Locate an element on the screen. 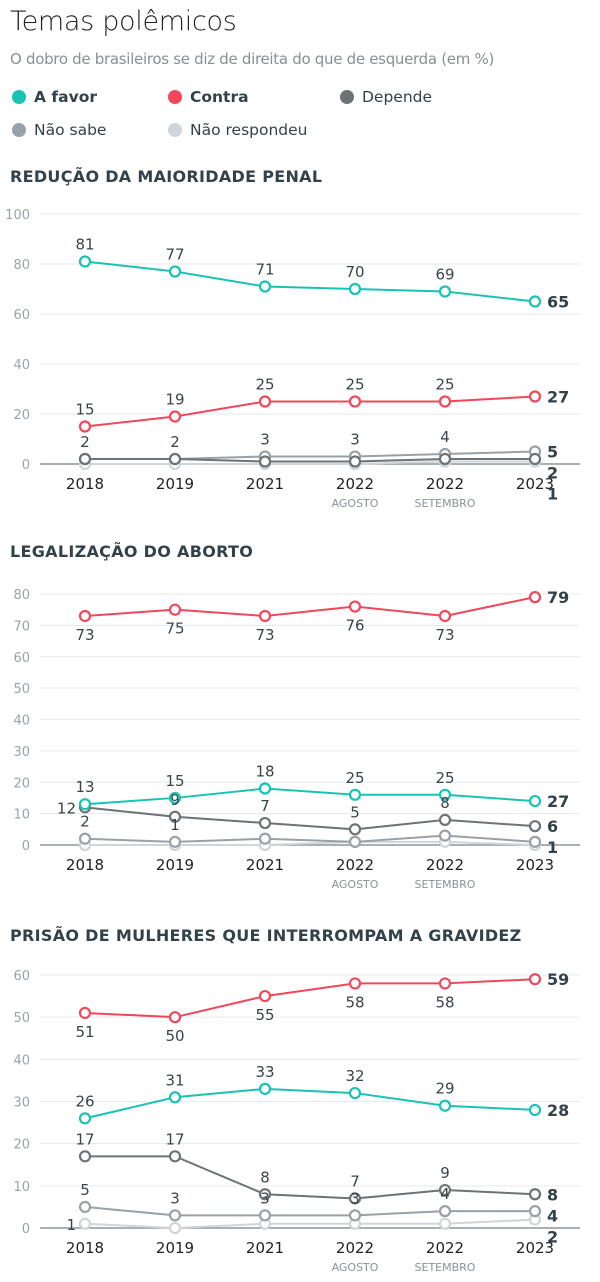 This screenshot has height=1282, width=600. data-label: 5 is located at coordinates (85, 1190).